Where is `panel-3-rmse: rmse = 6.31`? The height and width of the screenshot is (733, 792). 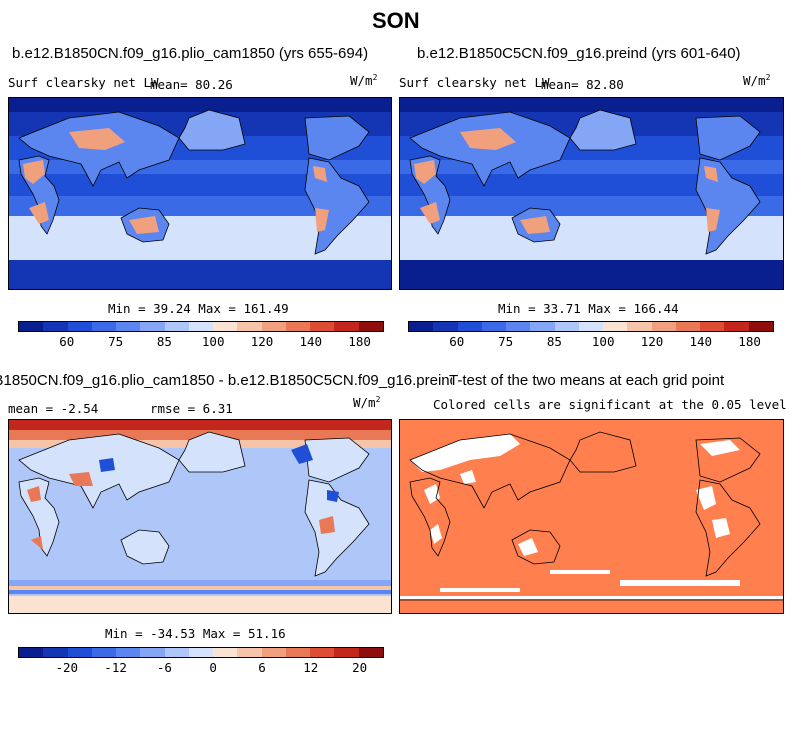
panel-3-rmse: rmse = 6.31 is located at coordinates (191, 408).